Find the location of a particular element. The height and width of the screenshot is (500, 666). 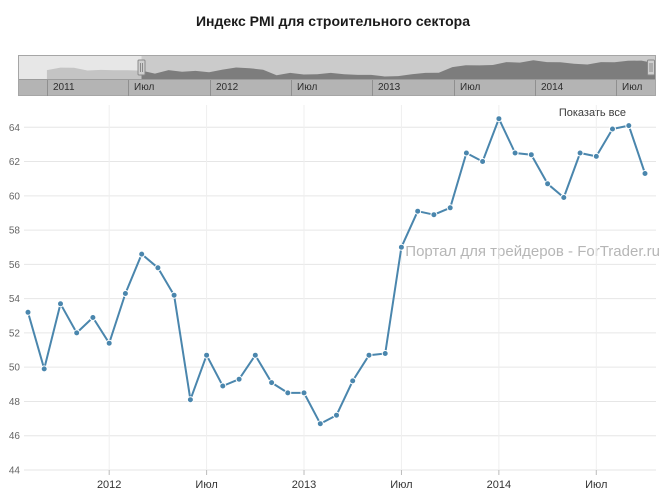

range-navigator: 2011 Июл 2012 Июл 2013 Июл 2014 Июл is located at coordinates (337, 75).